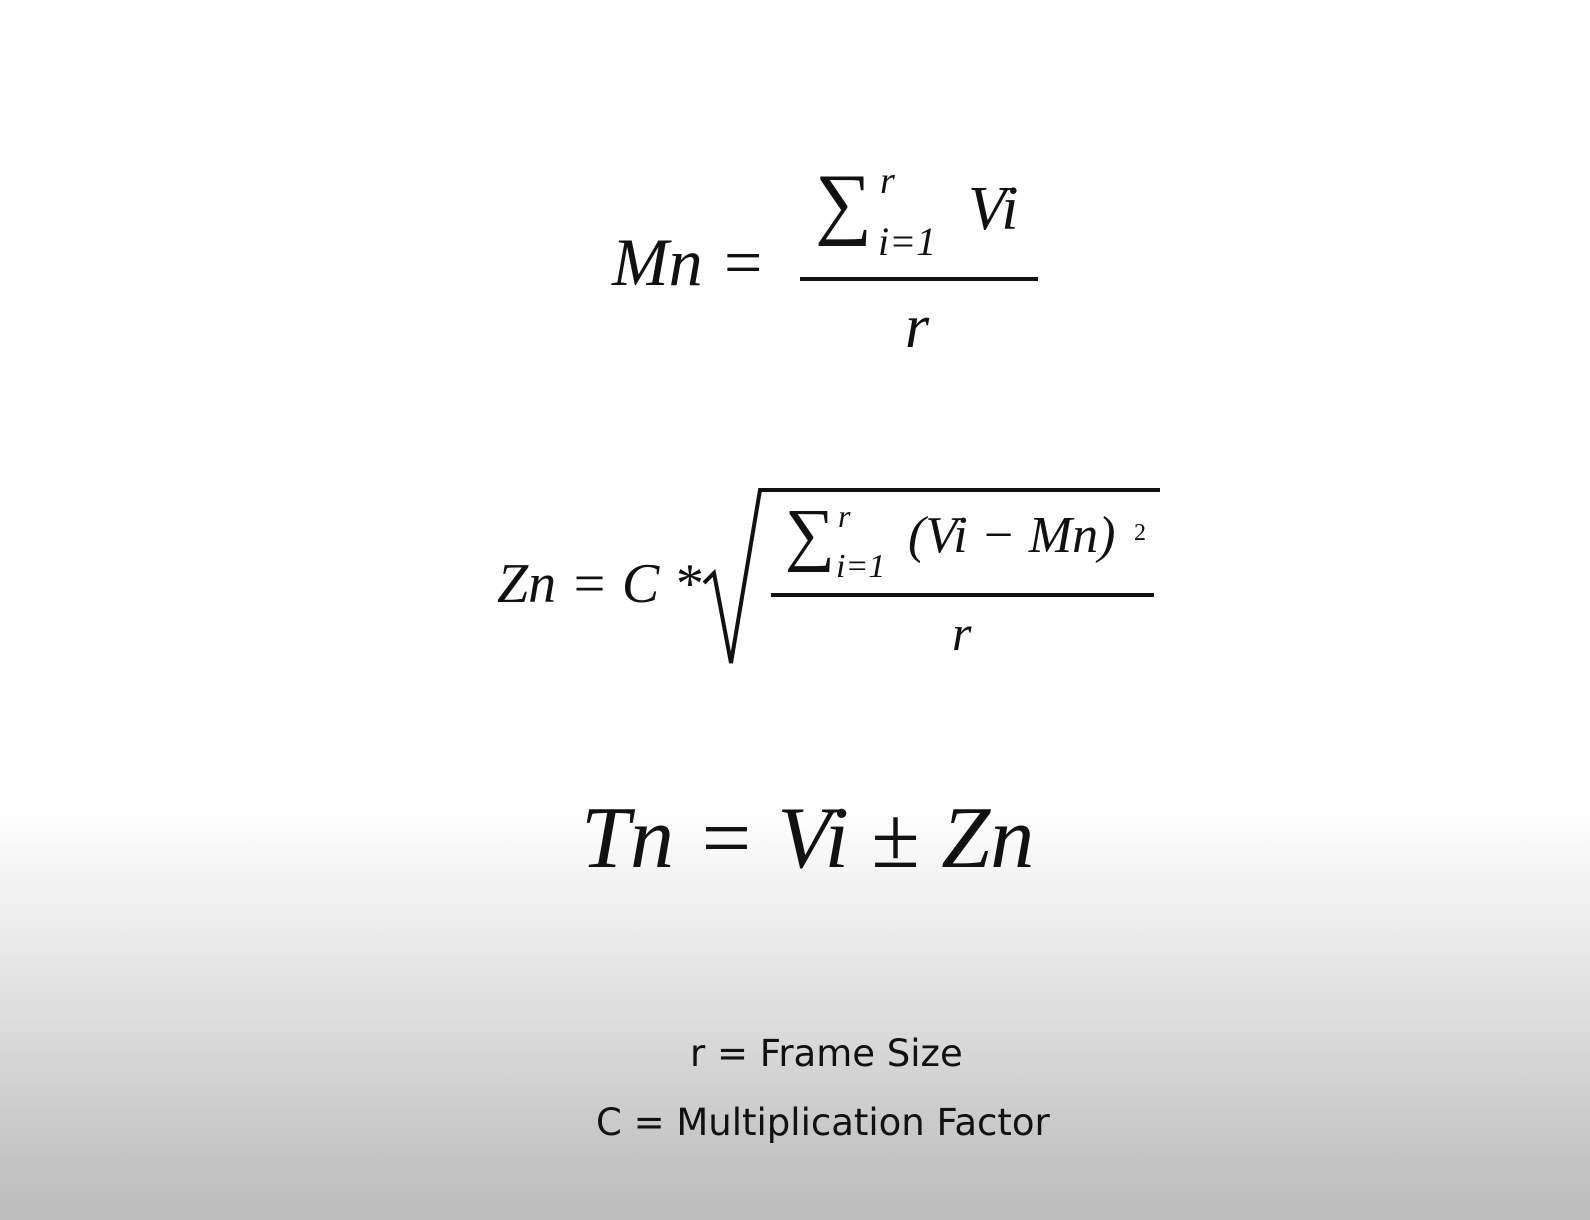 The width and height of the screenshot is (1590, 1220). I want to click on mean-lower-limit: i=1, so click(907, 241).